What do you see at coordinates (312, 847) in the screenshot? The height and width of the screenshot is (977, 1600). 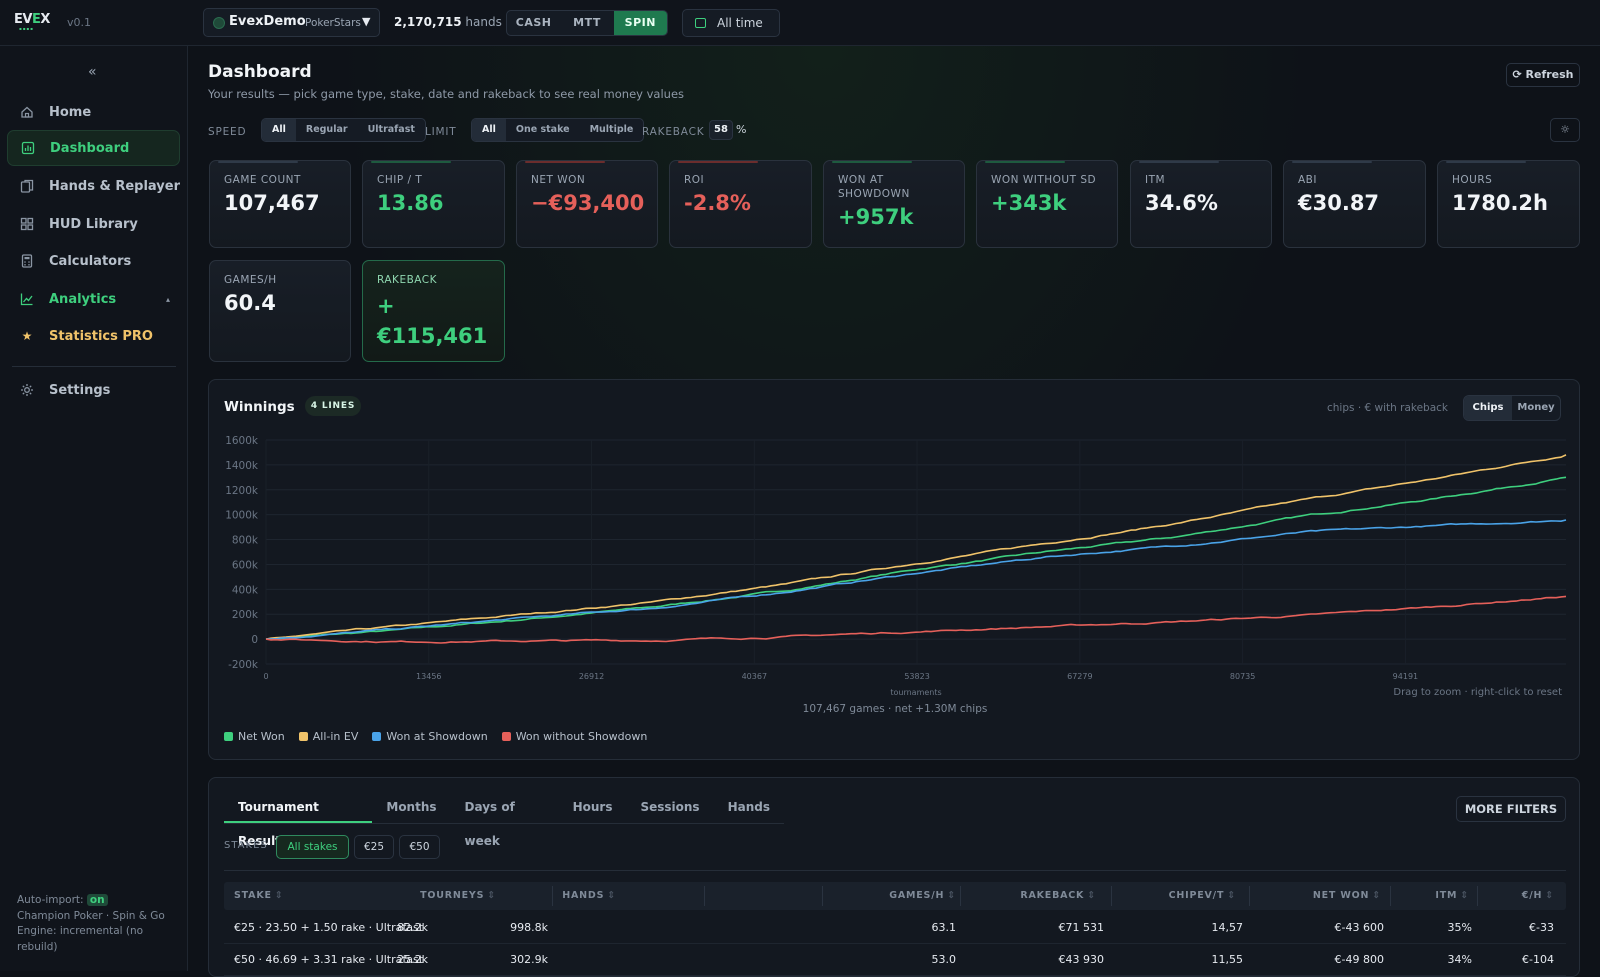 I see `stake-chip-all: All stakes` at bounding box center [312, 847].